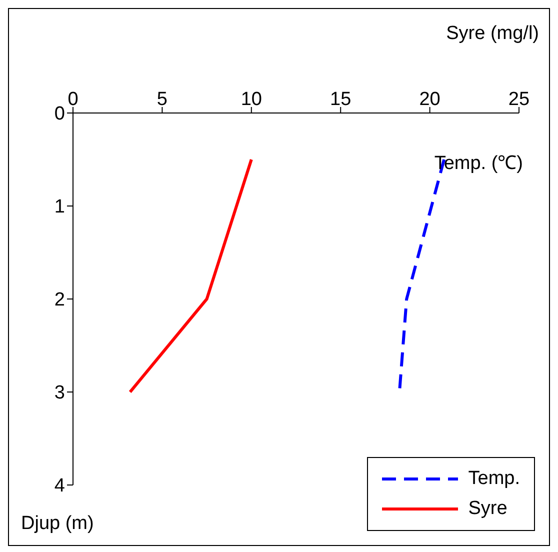 The image size is (558, 552). I want to click on y-tick-label: 4, so click(60, 486).